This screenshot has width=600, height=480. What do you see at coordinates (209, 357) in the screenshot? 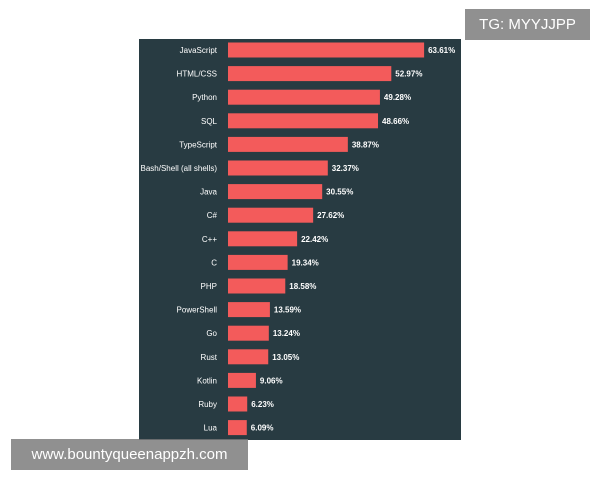
I see `category-label: Rust` at bounding box center [209, 357].